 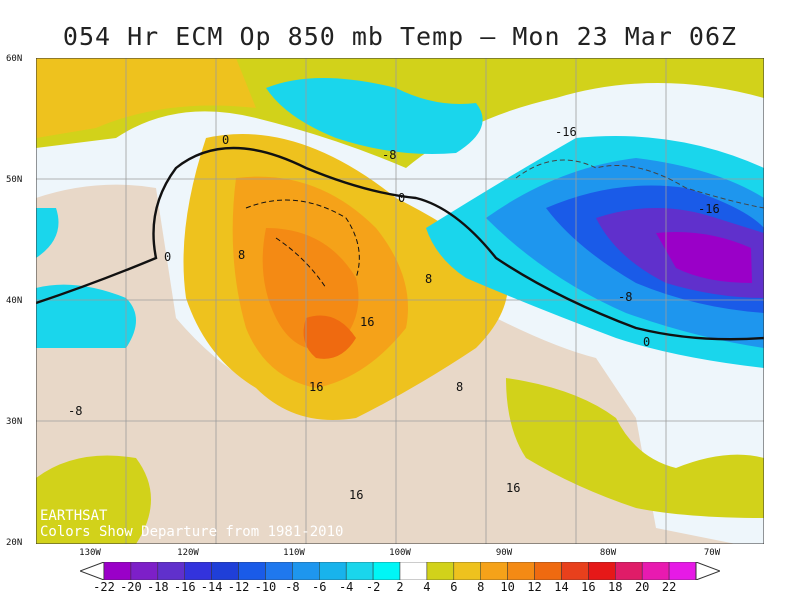 I want to click on scale-tick-label: 14, so click(x=561, y=587).